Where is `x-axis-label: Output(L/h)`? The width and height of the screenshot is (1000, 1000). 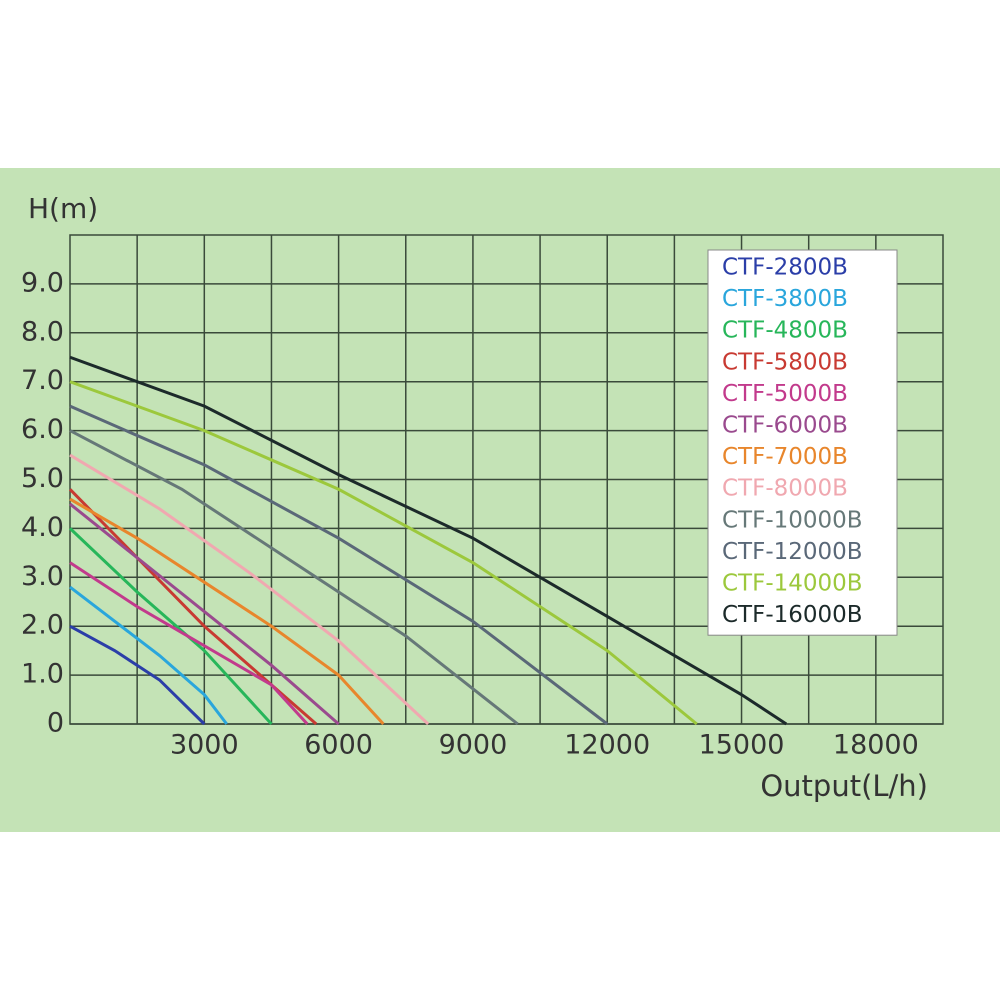
x-axis-label: Output(L/h) is located at coordinates (844, 786).